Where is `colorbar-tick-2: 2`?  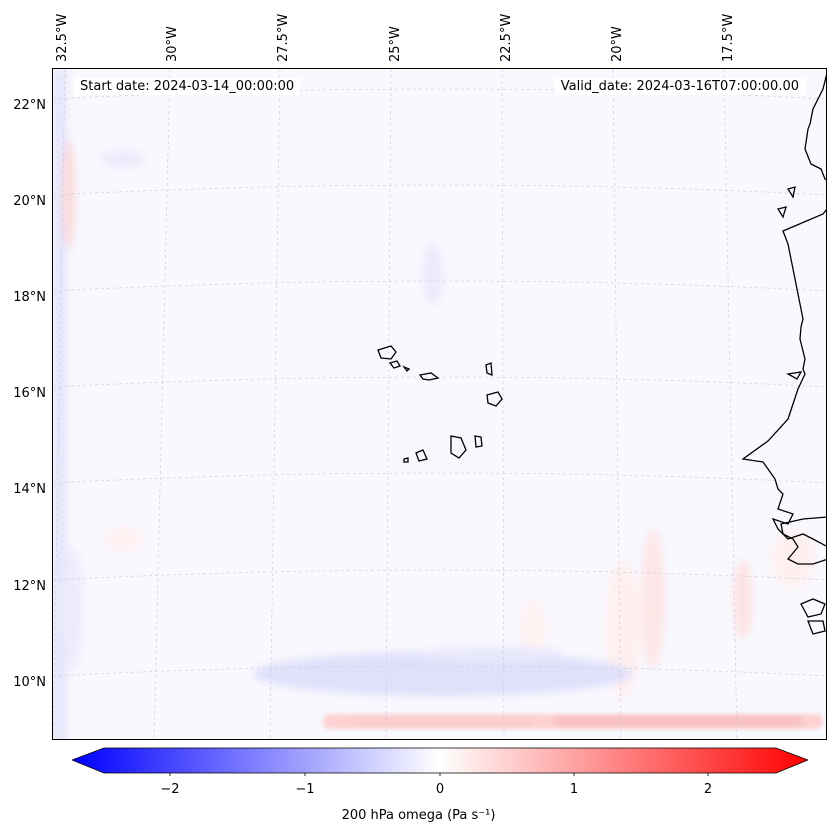
colorbar-tick-2: 2 is located at coordinates (708, 789).